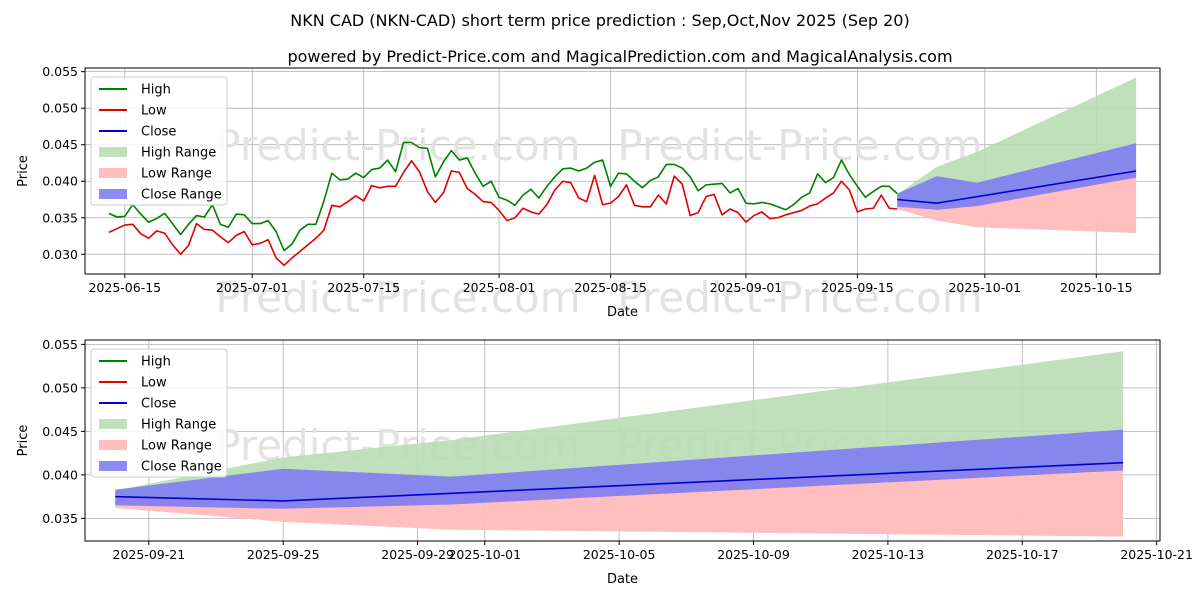 This screenshot has height=604, width=1200. Describe the element at coordinates (149, 554) in the screenshot. I see `x-tick-label: 2025-09-21` at that location.